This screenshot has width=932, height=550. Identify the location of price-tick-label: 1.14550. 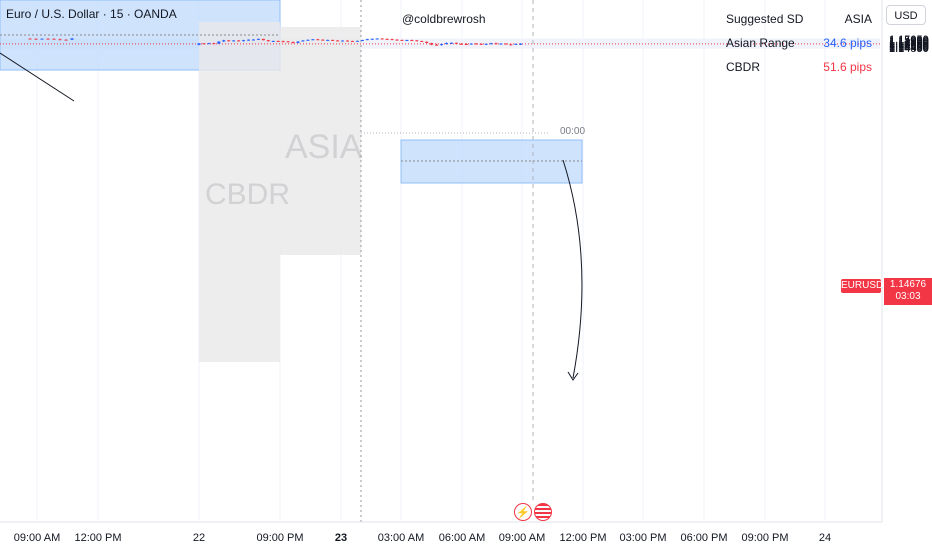
(909, 47).